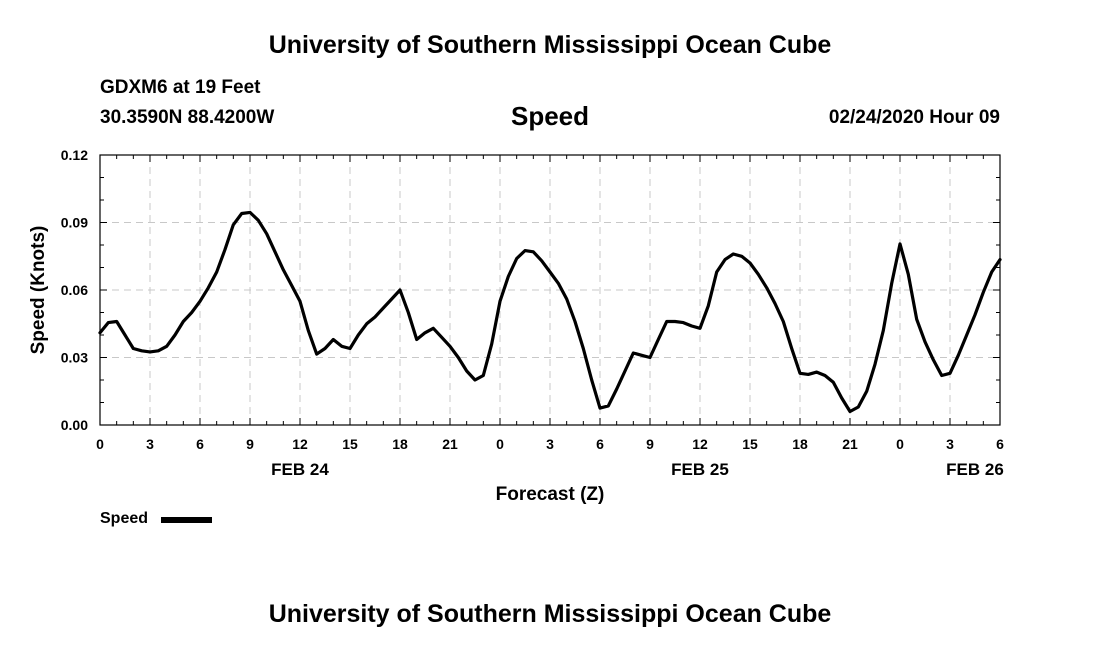  Describe the element at coordinates (74, 290) in the screenshot. I see `y-tick-label: 0.06` at that location.